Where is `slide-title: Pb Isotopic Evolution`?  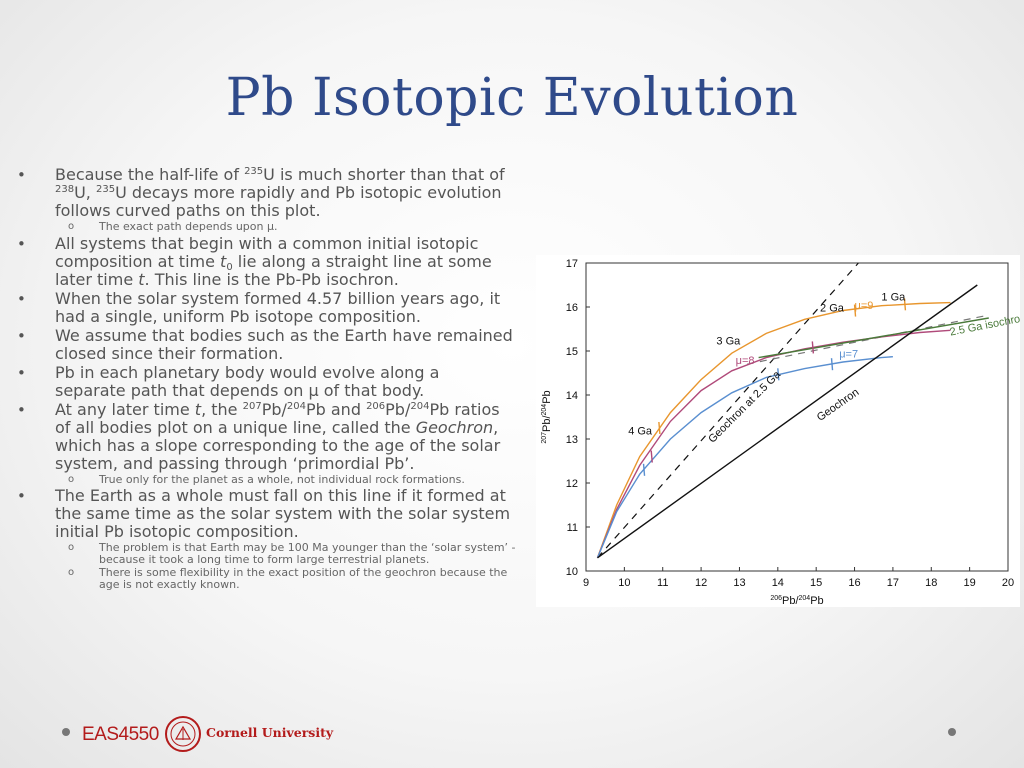 slide-title: Pb Isotopic Evolution is located at coordinates (512, 98).